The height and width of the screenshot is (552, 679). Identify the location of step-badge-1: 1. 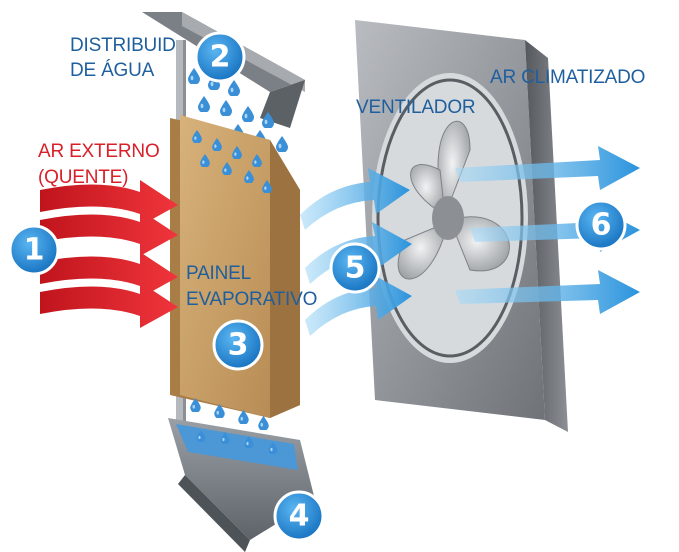
(34, 250).